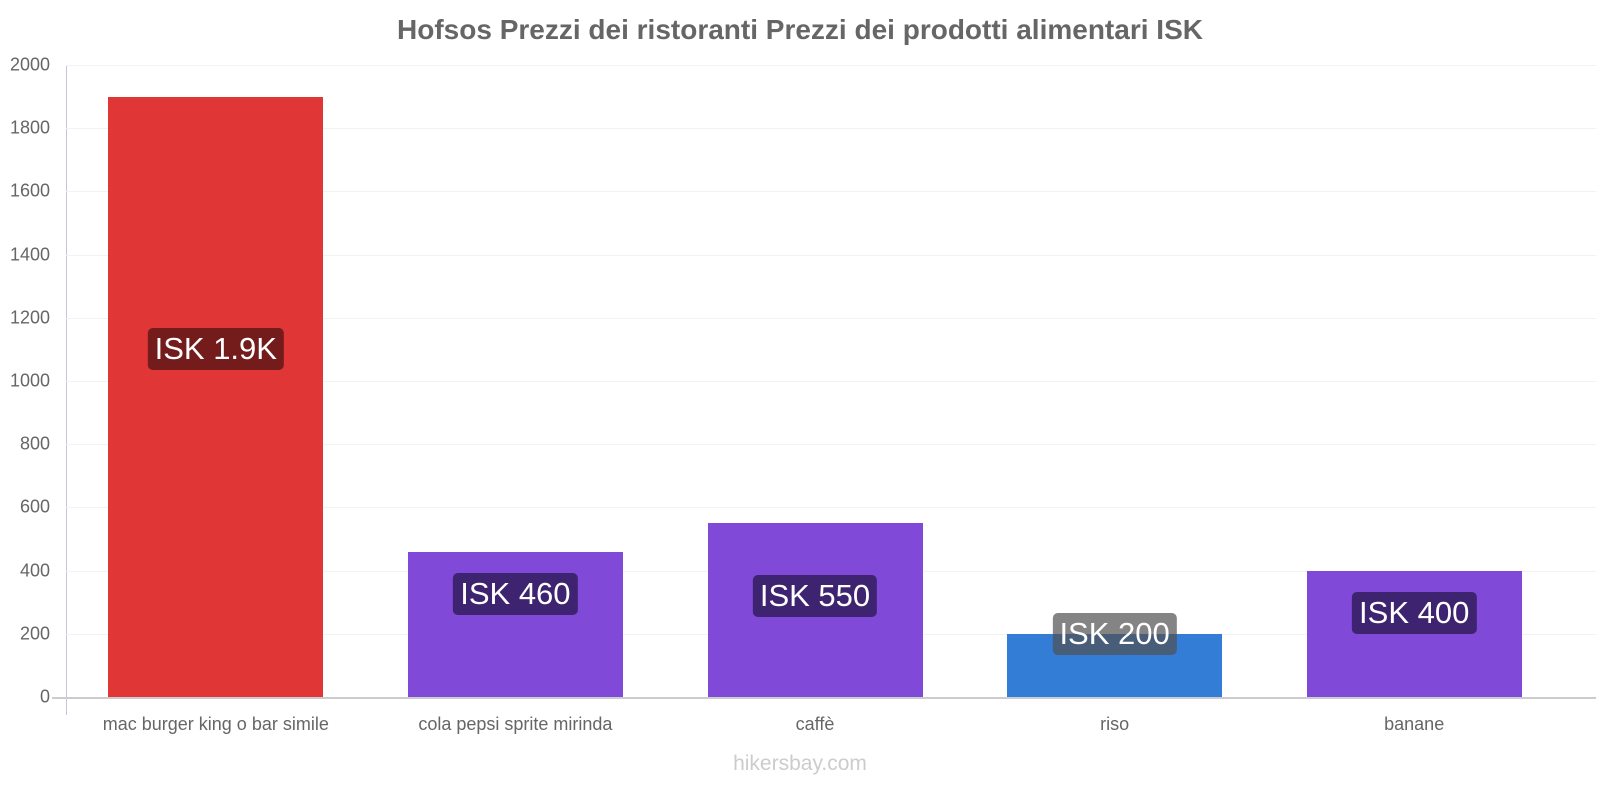 This screenshot has height=800, width=1600. Describe the element at coordinates (34, 443) in the screenshot. I see `y-tick-label: 800` at that location.